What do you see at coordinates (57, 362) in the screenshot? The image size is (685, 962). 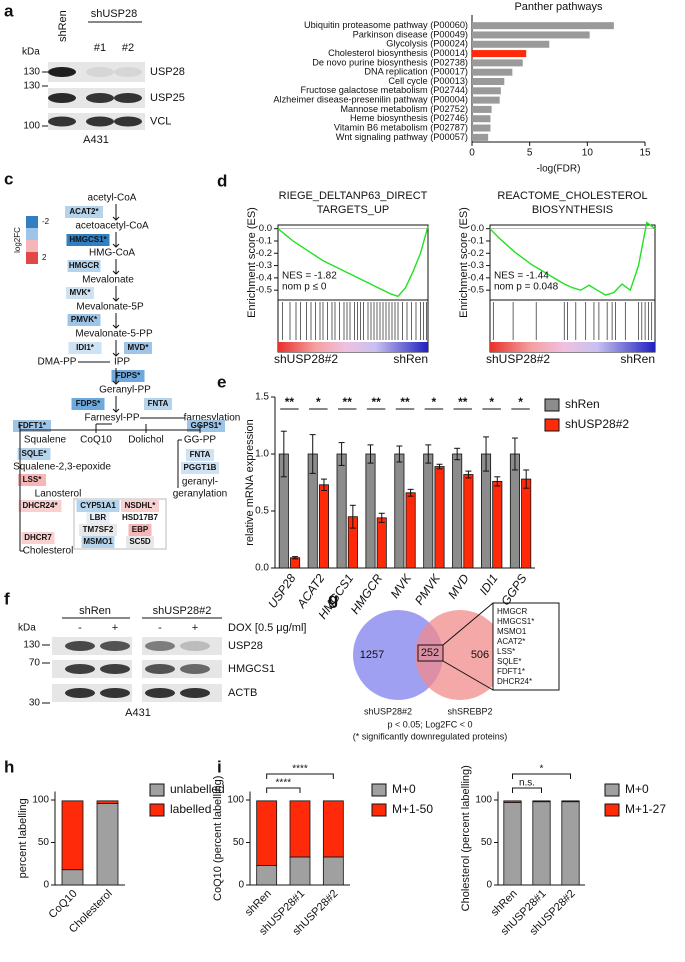 I see `metabolite: DMA-PP` at bounding box center [57, 362].